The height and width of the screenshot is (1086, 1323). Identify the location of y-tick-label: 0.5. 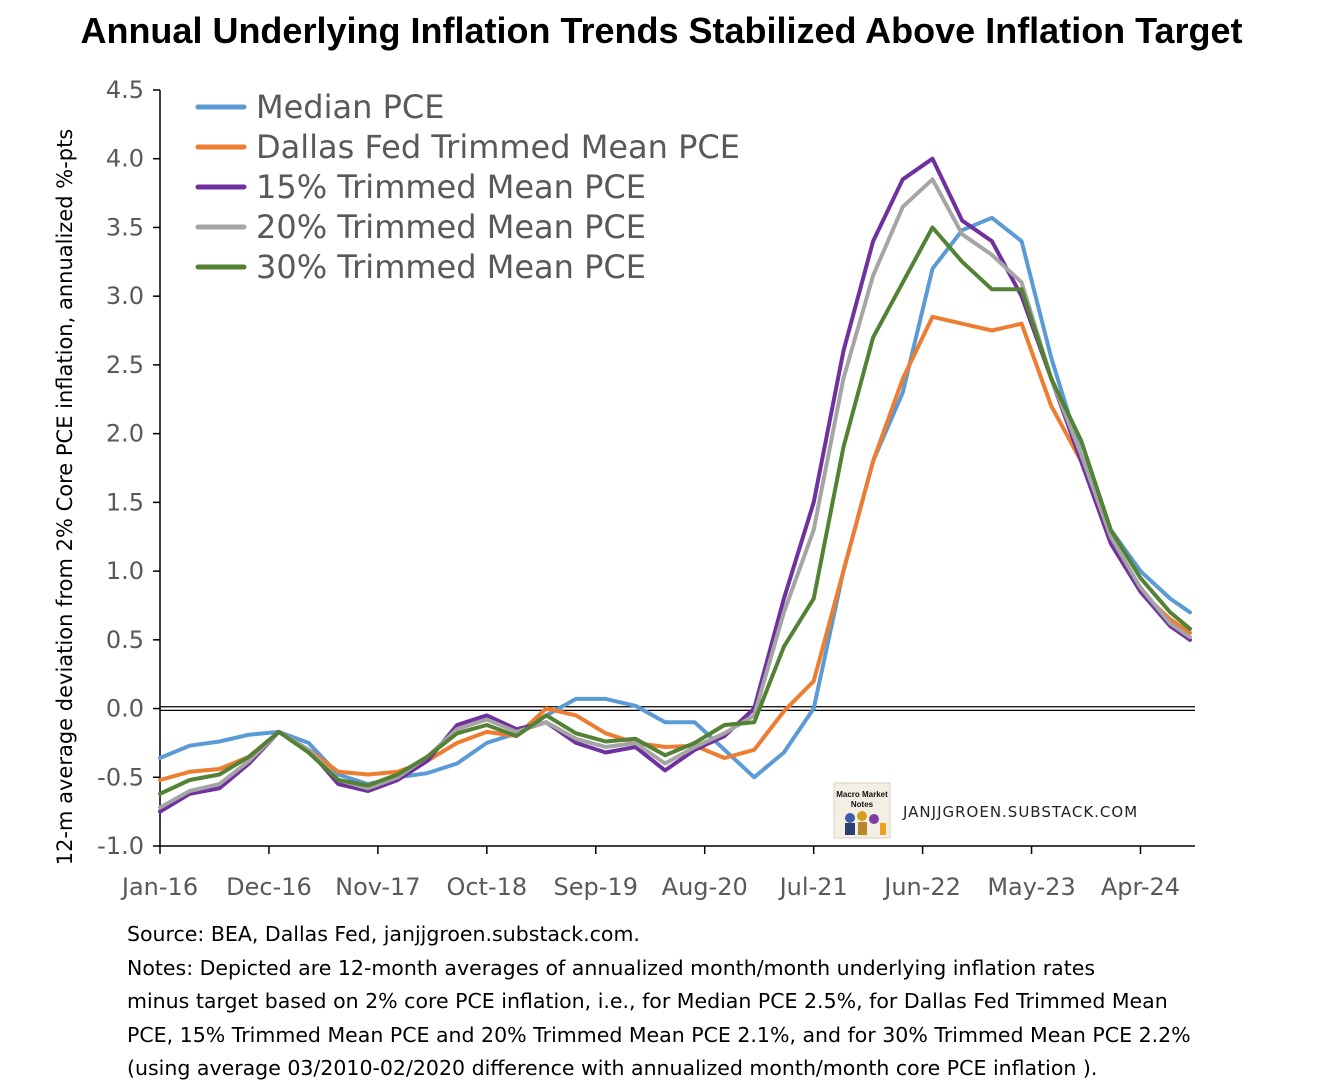
(125, 640).